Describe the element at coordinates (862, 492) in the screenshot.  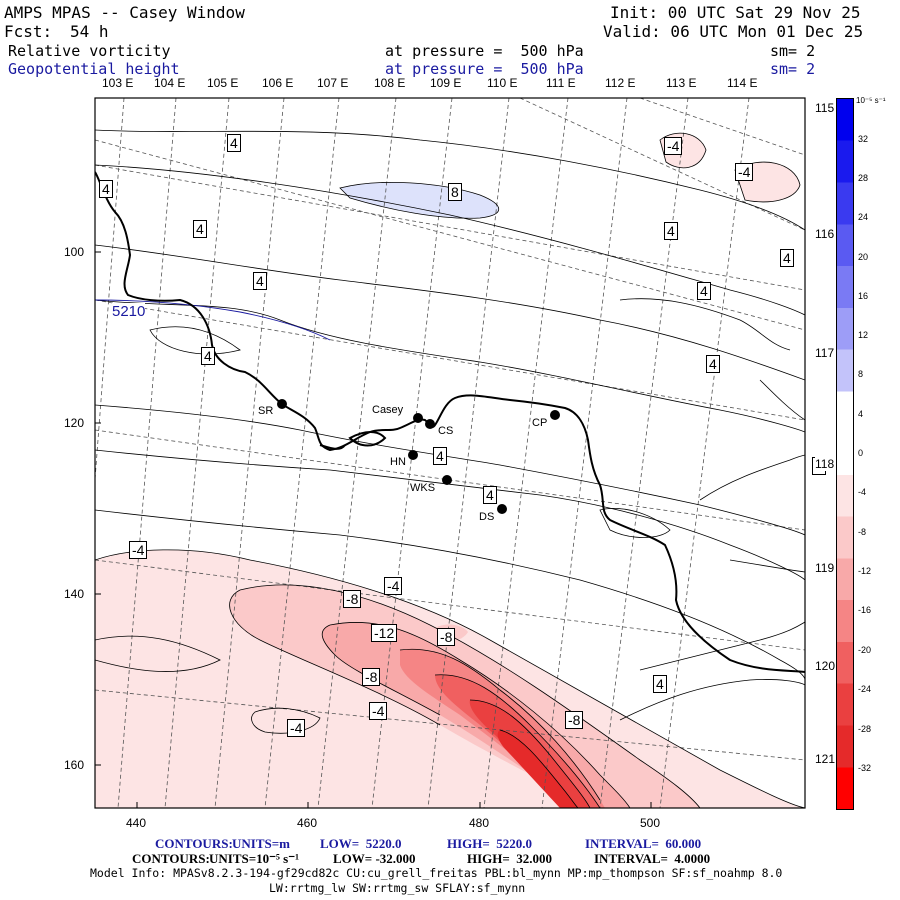
I see `colorbar-tick: -4` at that location.